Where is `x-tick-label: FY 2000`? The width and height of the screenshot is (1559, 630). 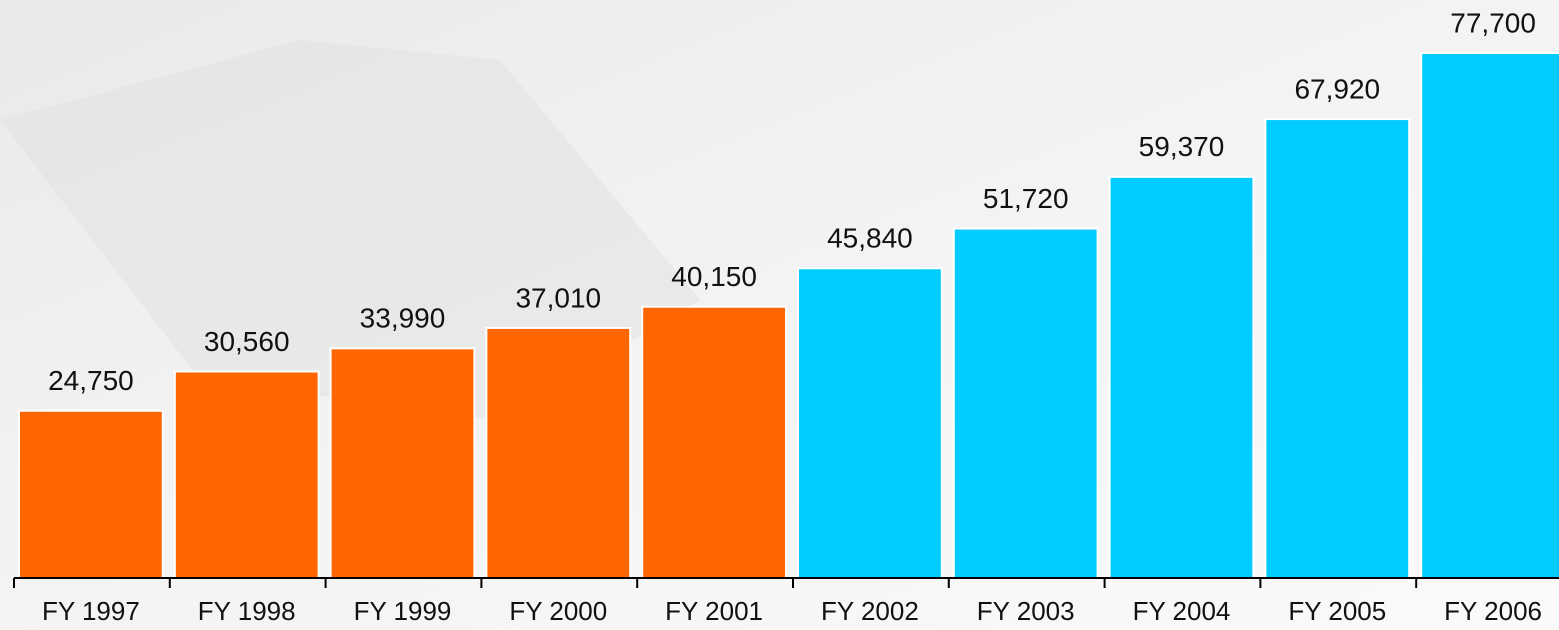 x-tick-label: FY 2000 is located at coordinates (558, 611).